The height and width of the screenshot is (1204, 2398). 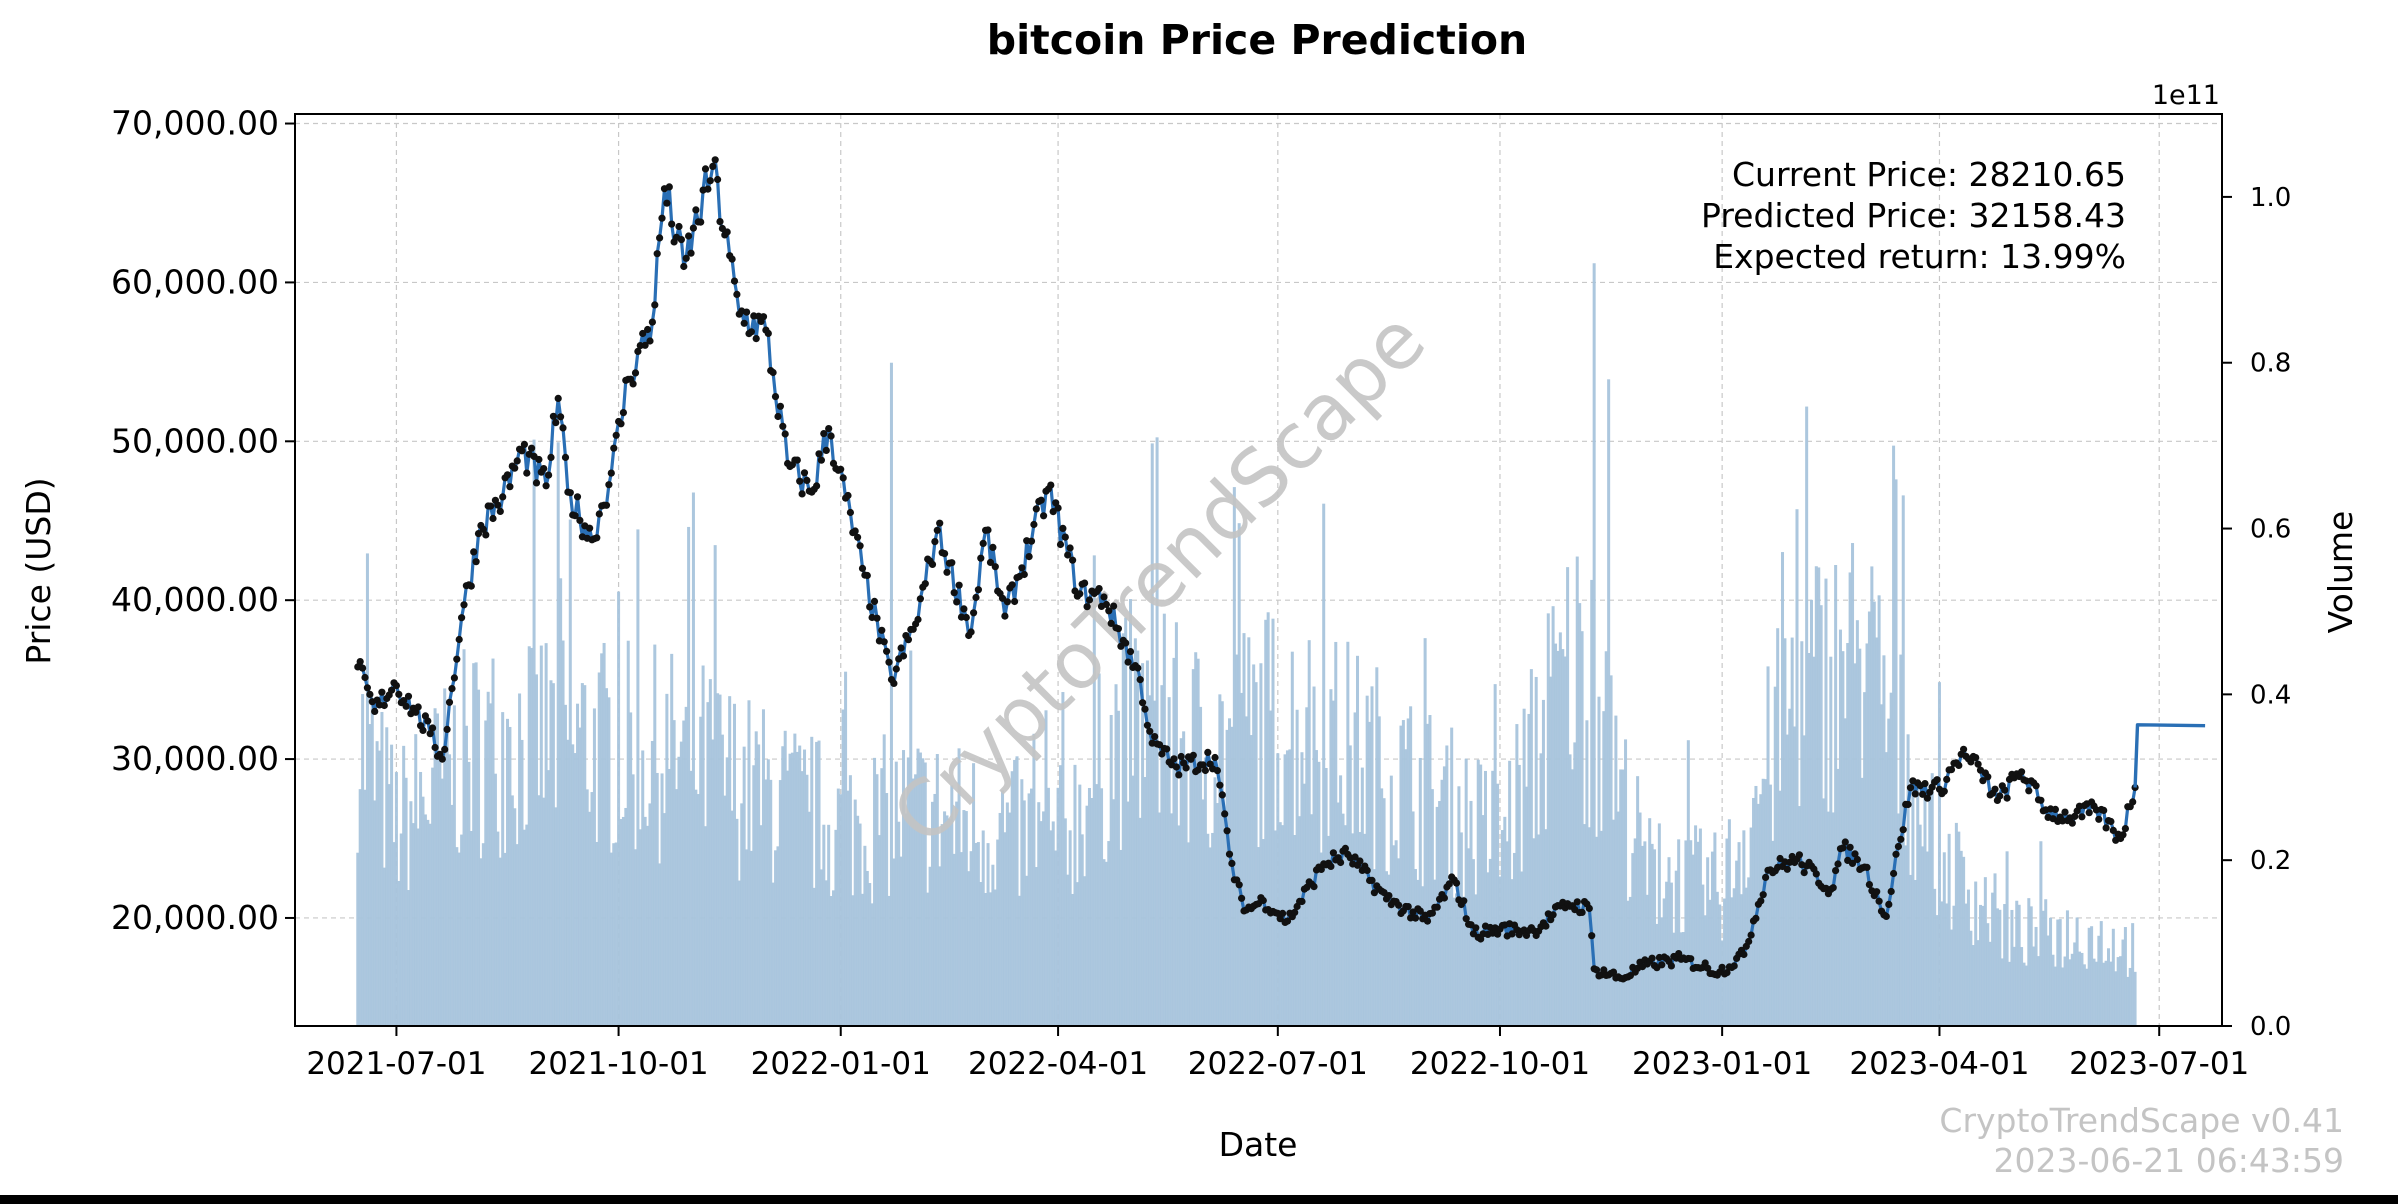 What do you see at coordinates (1919, 256) in the screenshot?
I see `expected-return-annotation: Expected return: 13.99%` at bounding box center [1919, 256].